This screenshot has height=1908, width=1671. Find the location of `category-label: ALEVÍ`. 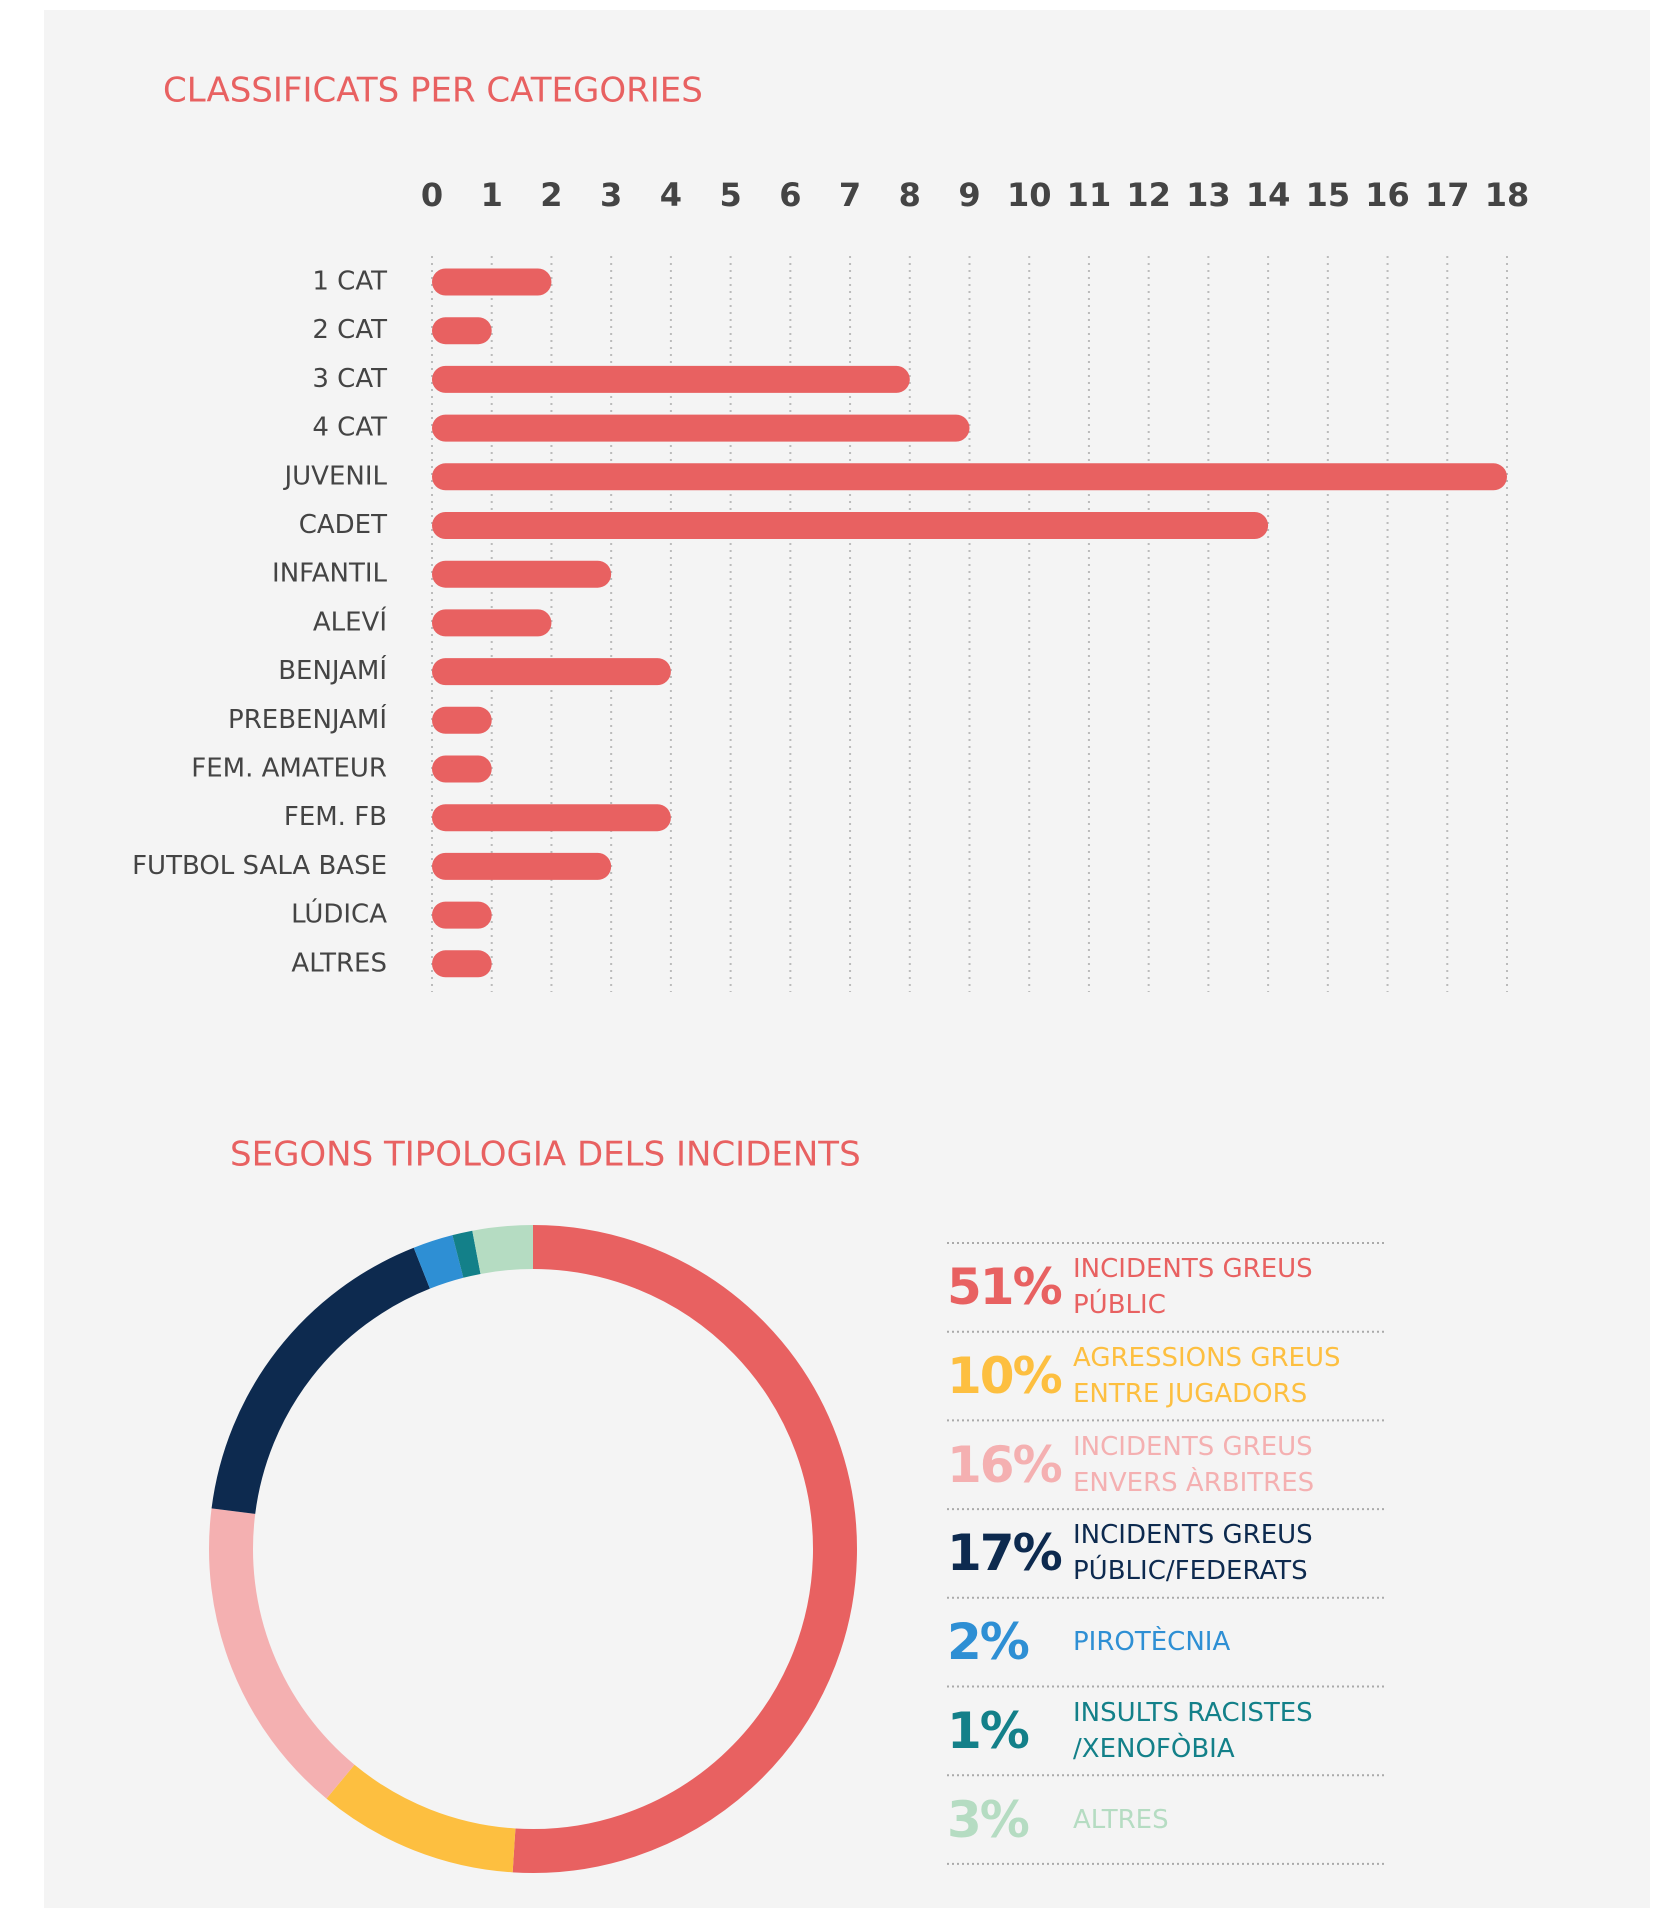

category-label: ALEVÍ is located at coordinates (350, 621).